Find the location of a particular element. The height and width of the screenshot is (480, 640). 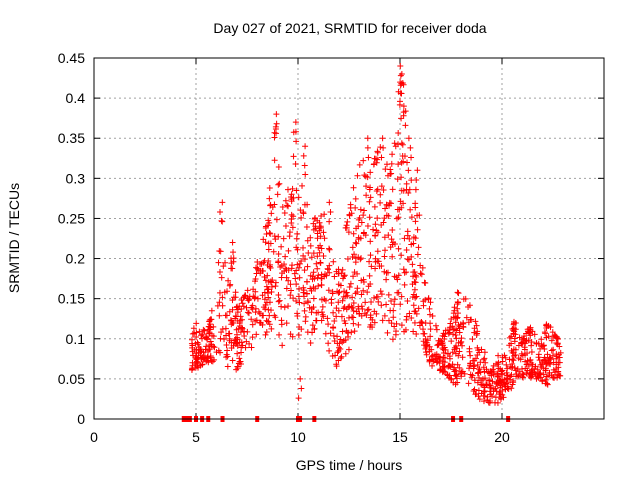

y-tick-label: 0.3 is located at coordinates (76, 178).